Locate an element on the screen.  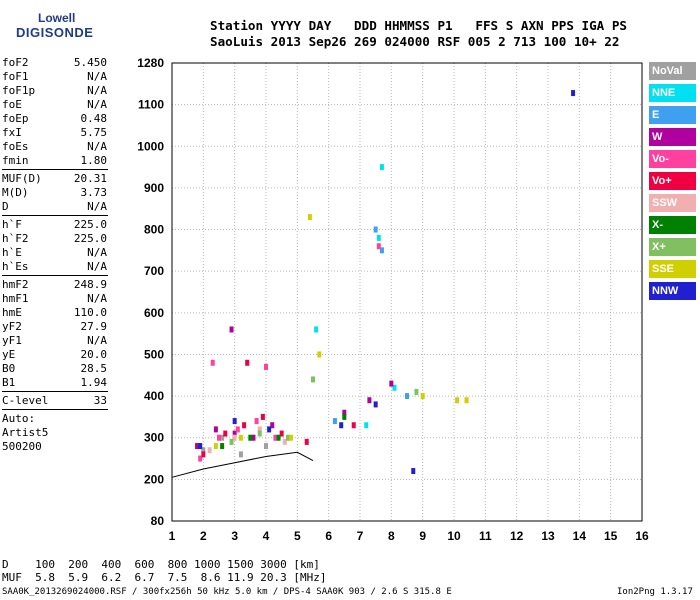
y-tick-label: 400 is located at coordinates (154, 396).